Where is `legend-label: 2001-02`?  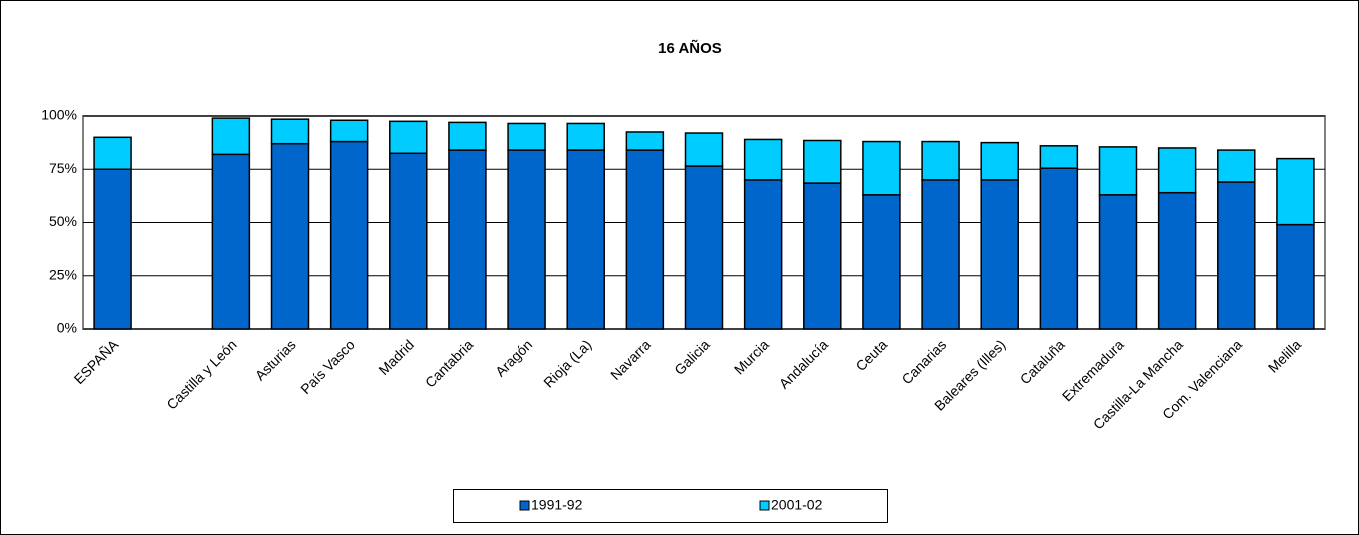 legend-label: 2001-02 is located at coordinates (797, 505).